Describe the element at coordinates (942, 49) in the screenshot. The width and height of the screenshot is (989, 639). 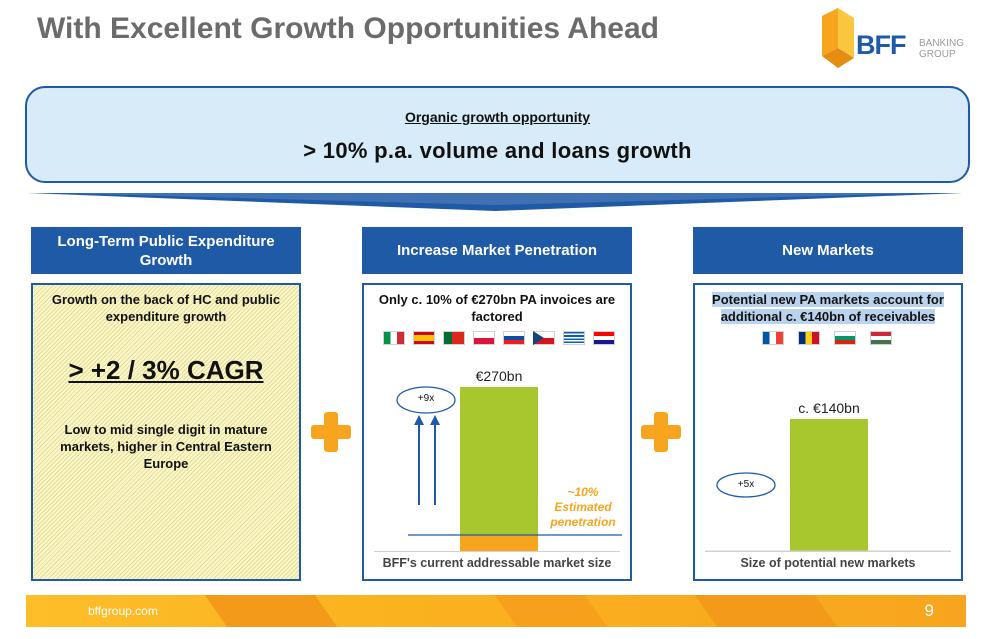
I see `logo-tagline: BANKING GROUP` at that location.